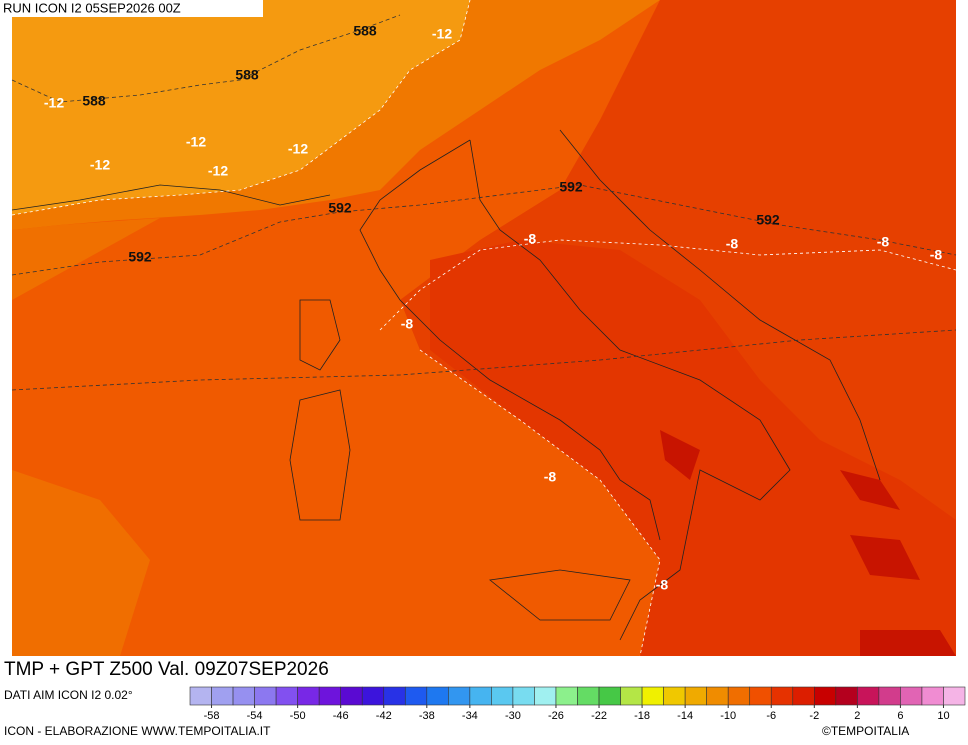  Describe the element at coordinates (68, 695) in the screenshot. I see `source-label: DATI AIM ICON I2 0.02°` at that location.